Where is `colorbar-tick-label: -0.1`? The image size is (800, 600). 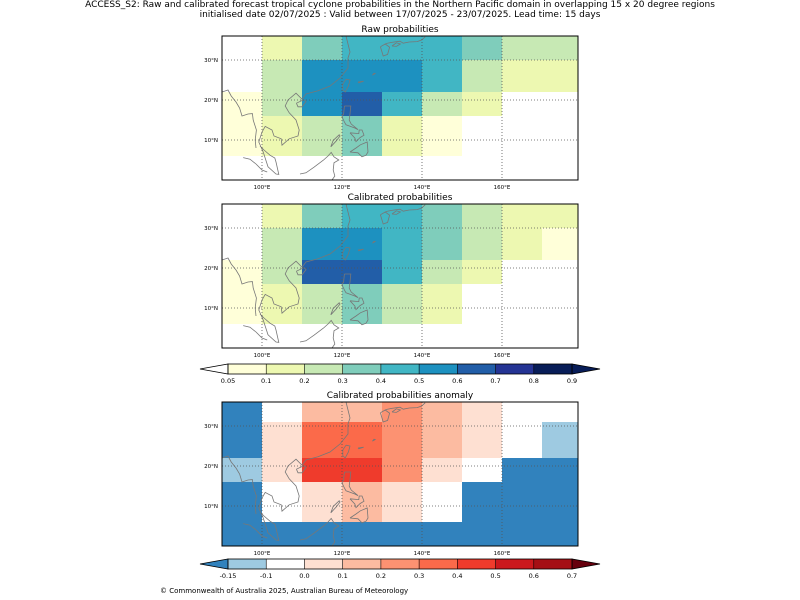 colorbar-tick-label: -0.1 is located at coordinates (266, 576).